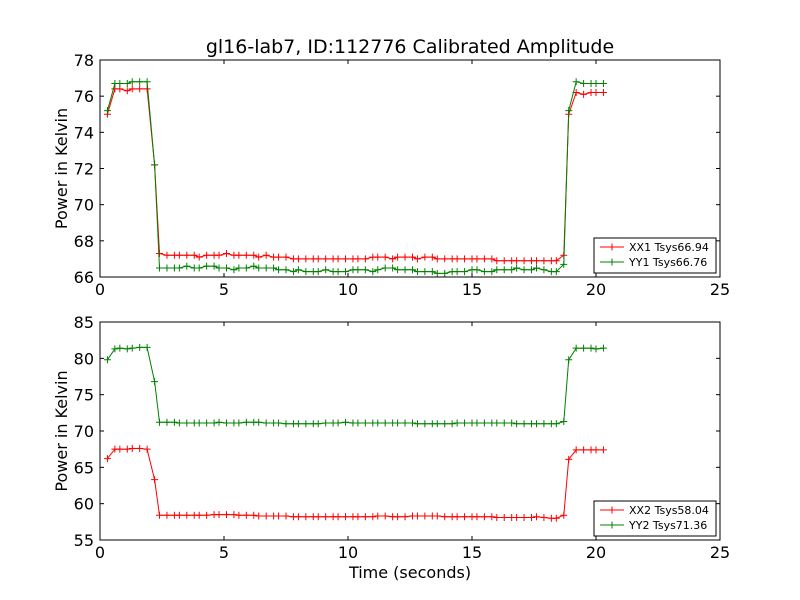 This screenshot has width=800, height=600. What do you see at coordinates (409, 572) in the screenshot?
I see `x-axis-label: Time (seconds)` at bounding box center [409, 572].